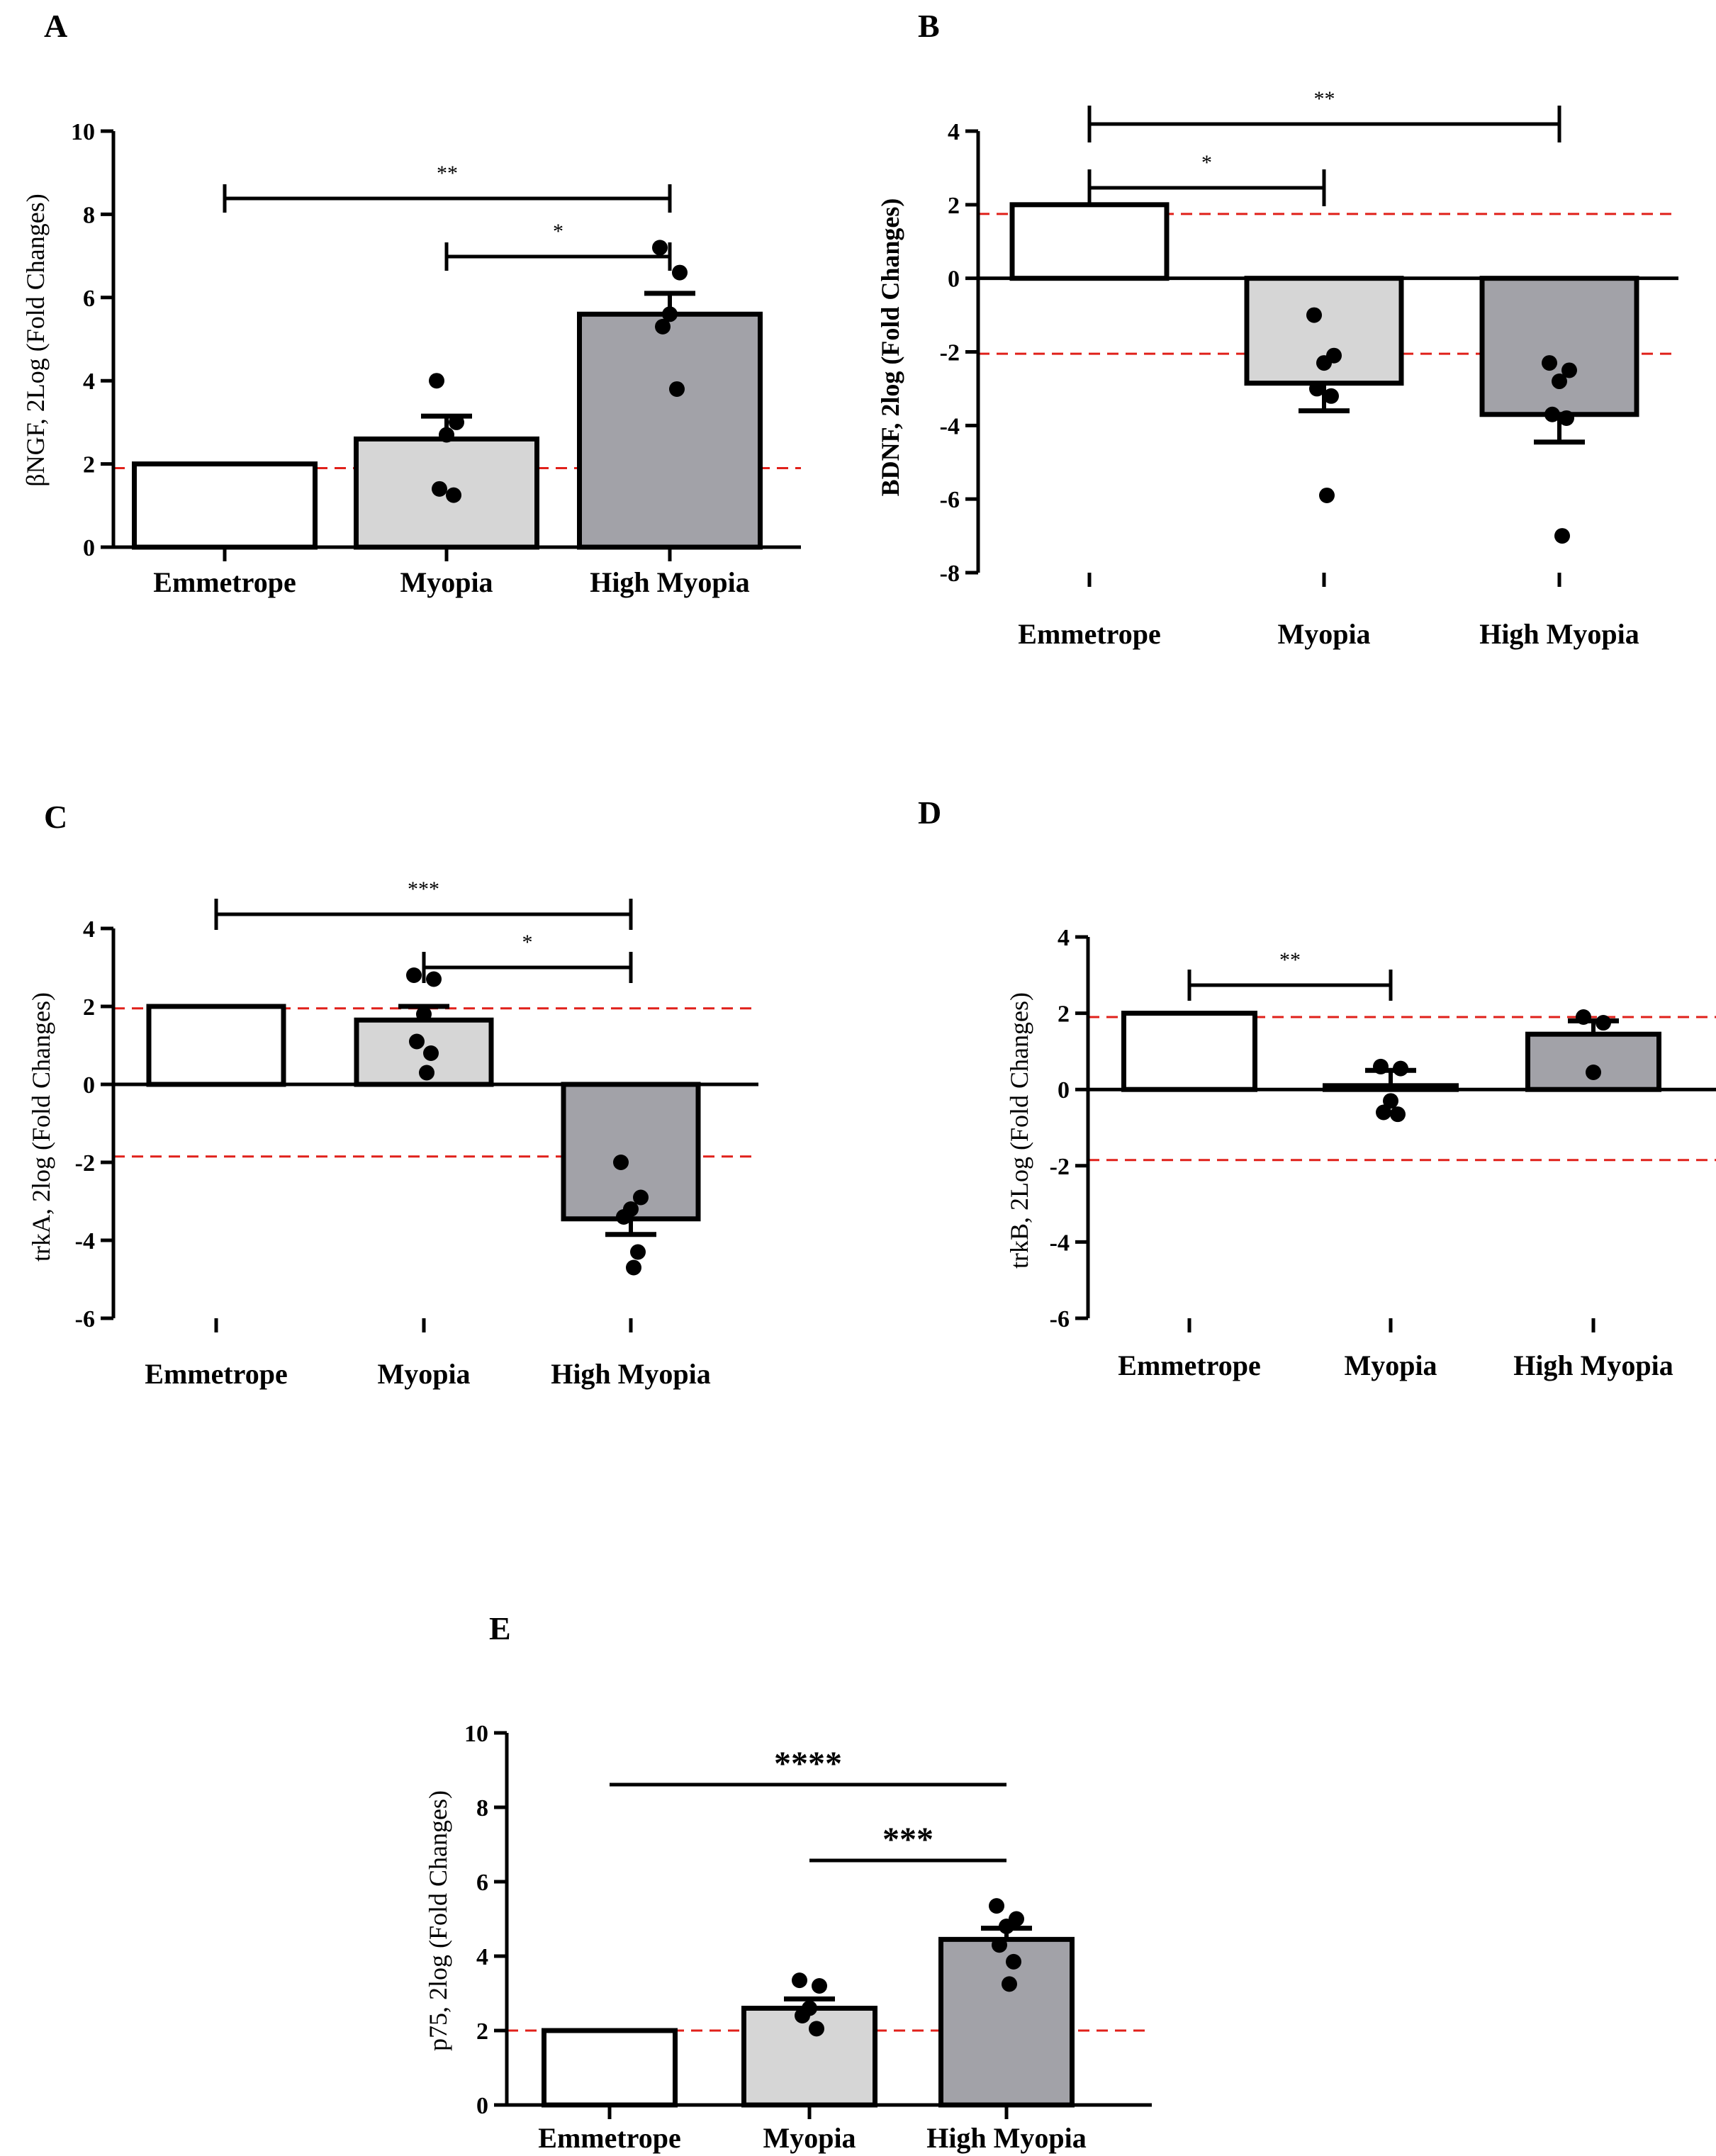  I want to click on y-axis-title: BDNF, 2log (Fold Changes), so click(890, 347).